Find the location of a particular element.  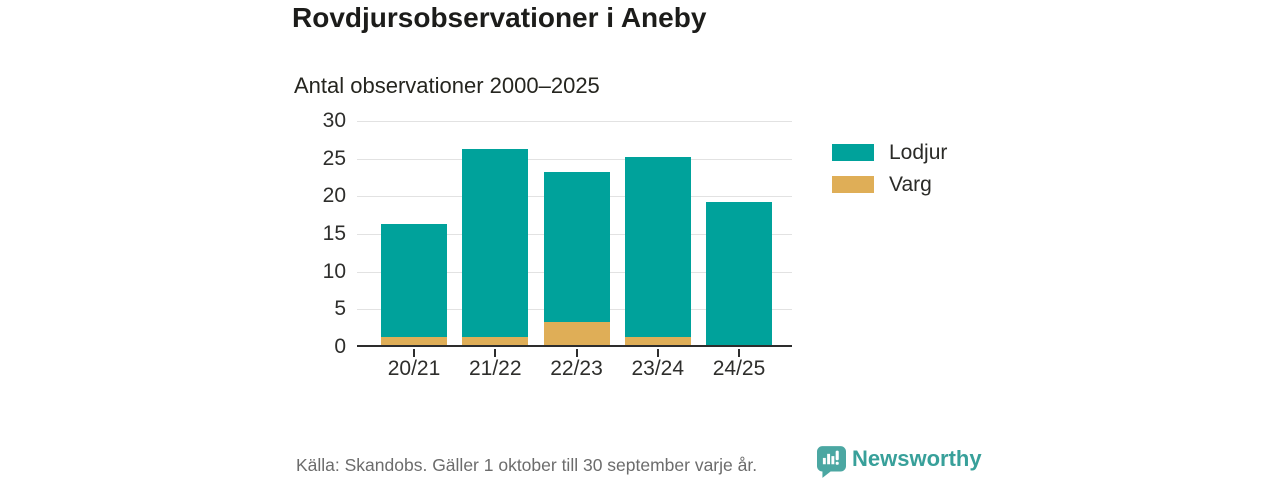

y-tick-label: 30 is located at coordinates (334, 120).